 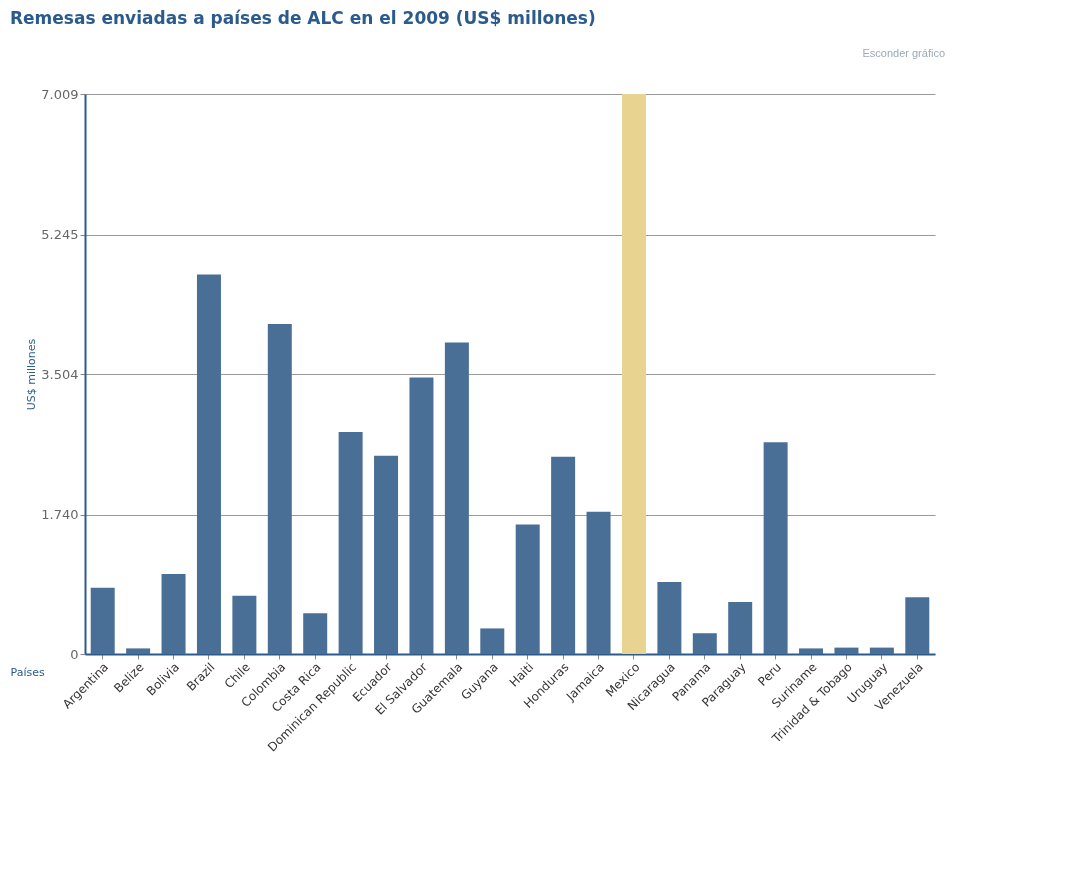 I want to click on y-tick-label: 3.504, so click(x=60, y=374).